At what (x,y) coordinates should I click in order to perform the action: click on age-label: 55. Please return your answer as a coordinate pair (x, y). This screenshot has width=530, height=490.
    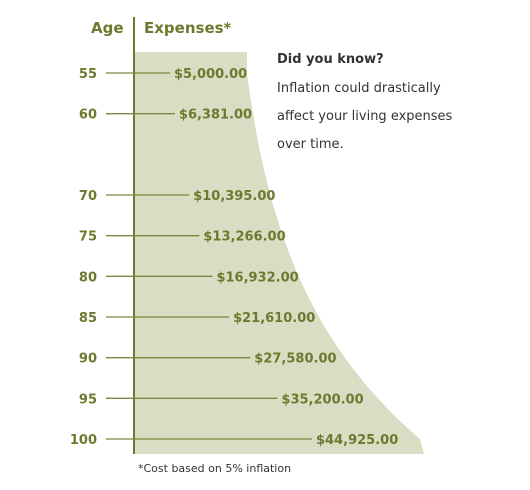
    Looking at the image, I should click on (88, 74).